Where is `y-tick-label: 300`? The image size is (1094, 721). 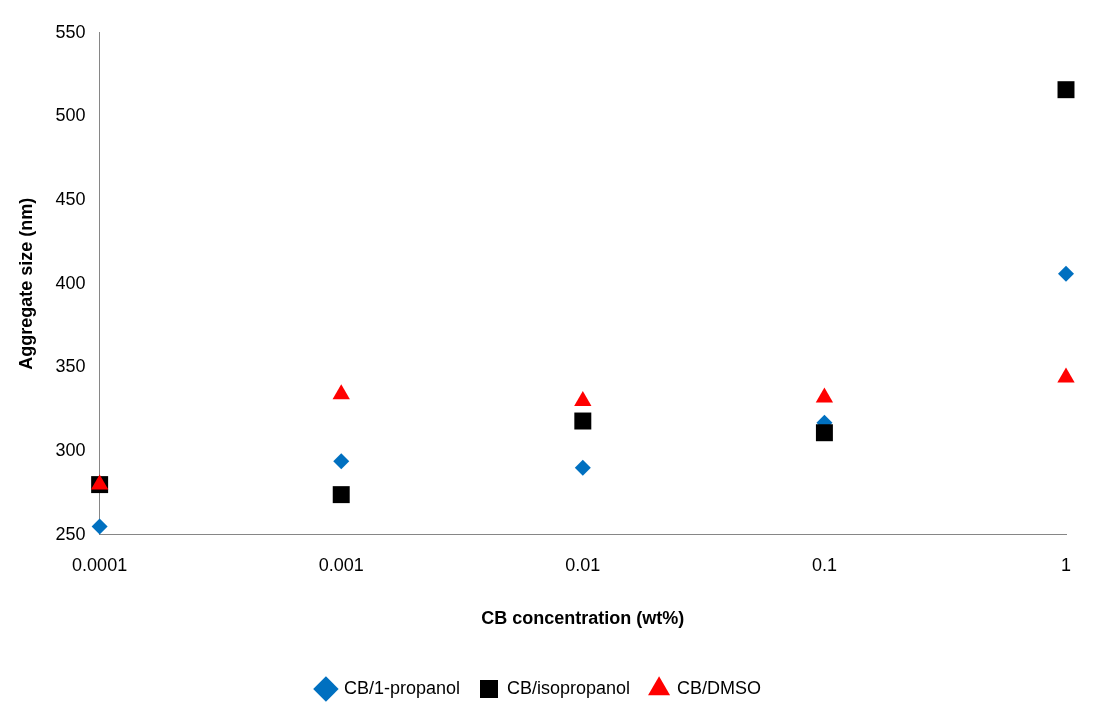 y-tick-label: 300 is located at coordinates (70, 450).